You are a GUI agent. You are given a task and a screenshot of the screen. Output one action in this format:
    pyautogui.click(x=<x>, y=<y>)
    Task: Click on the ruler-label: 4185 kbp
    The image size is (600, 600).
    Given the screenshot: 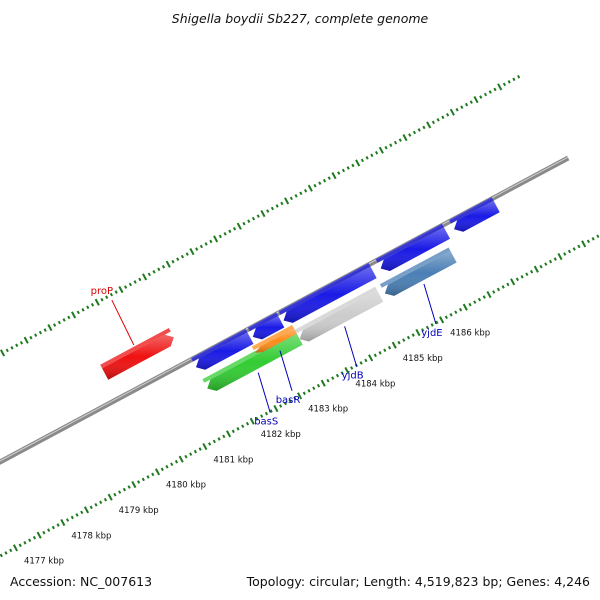 What is the action you would take?
    pyautogui.click(x=423, y=359)
    